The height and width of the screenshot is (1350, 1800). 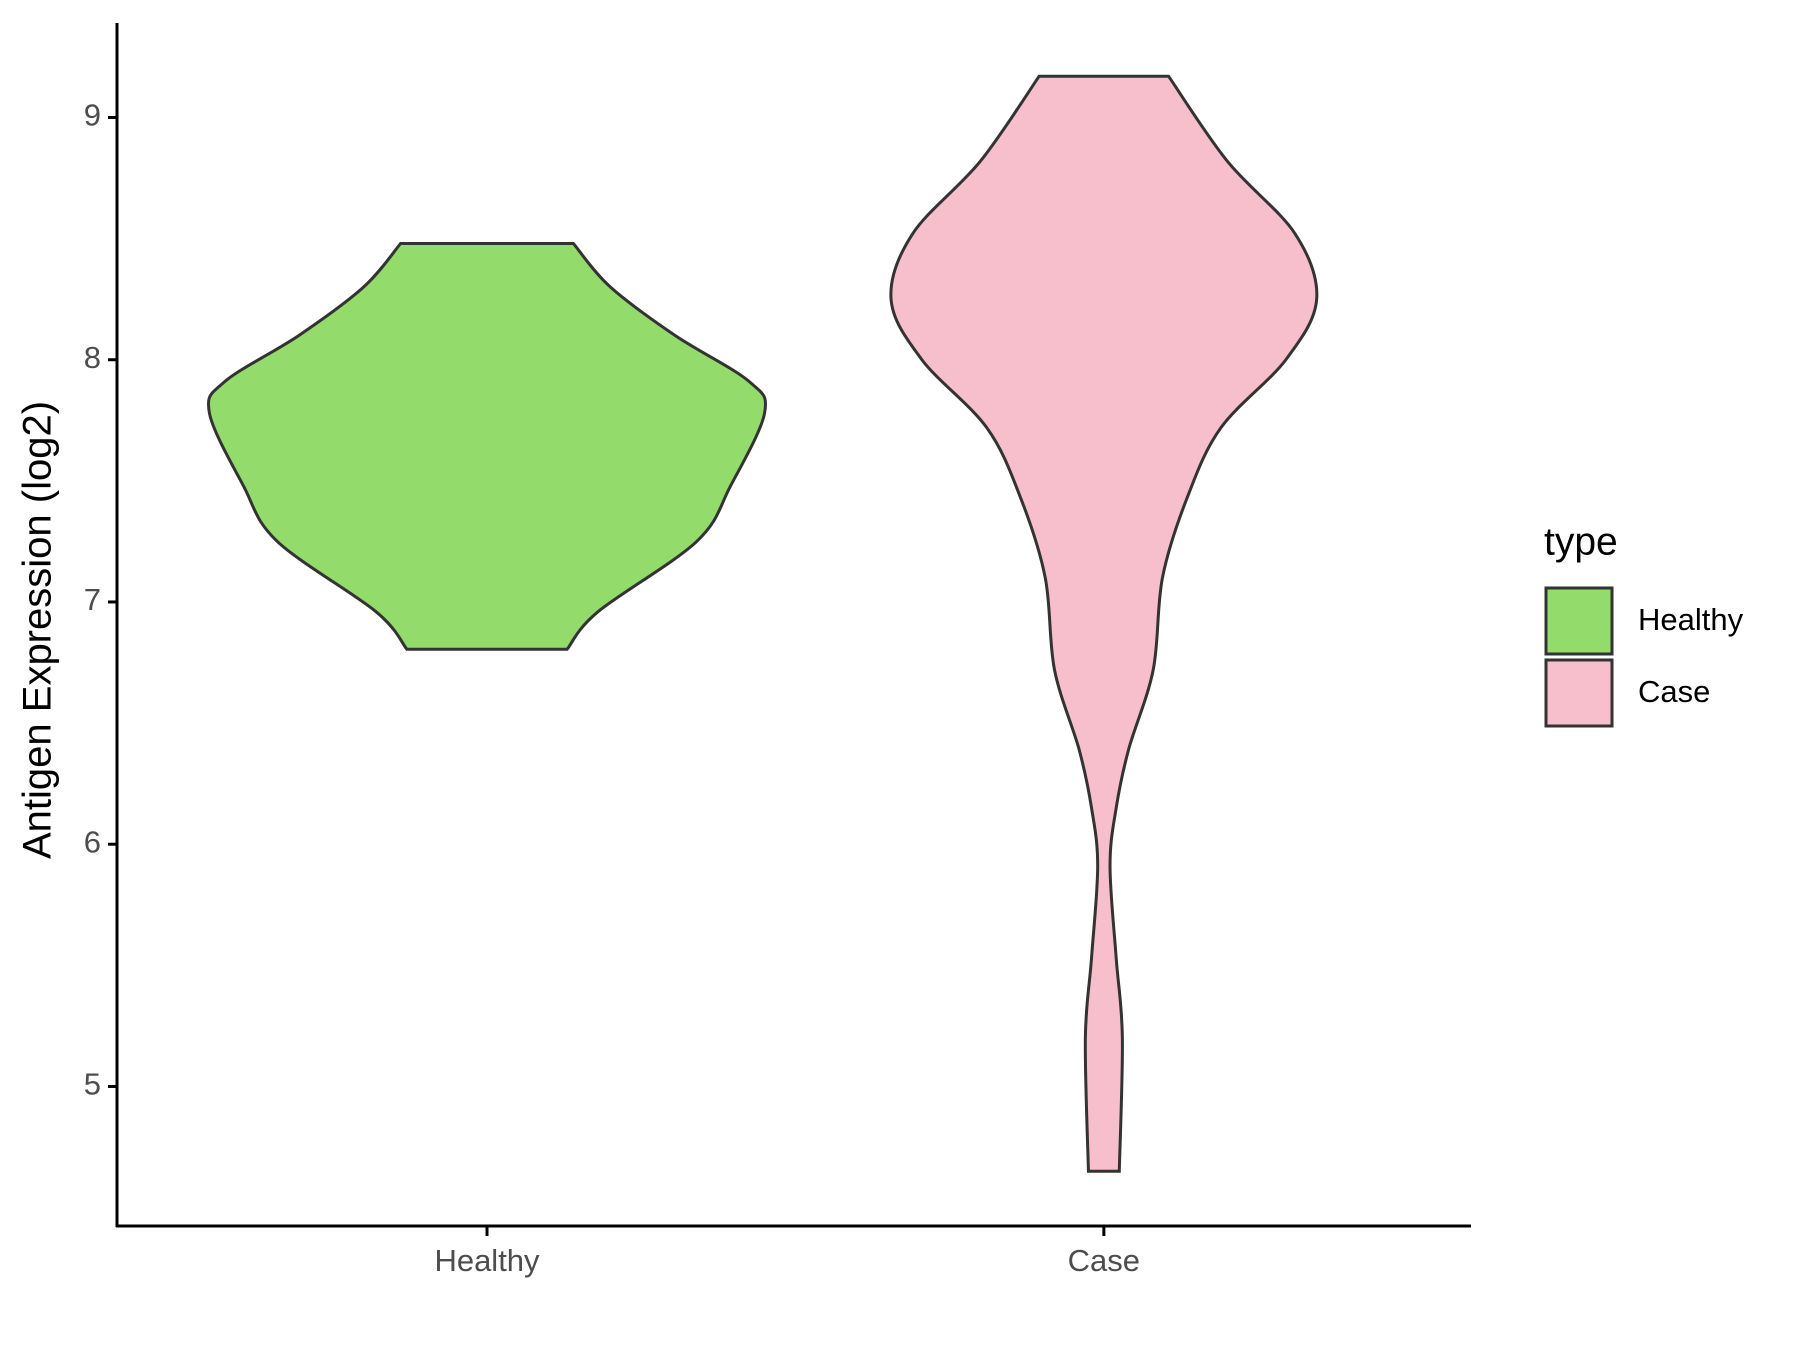 What do you see at coordinates (487, 1260) in the screenshot?
I see `x-tick-label: Healthy` at bounding box center [487, 1260].